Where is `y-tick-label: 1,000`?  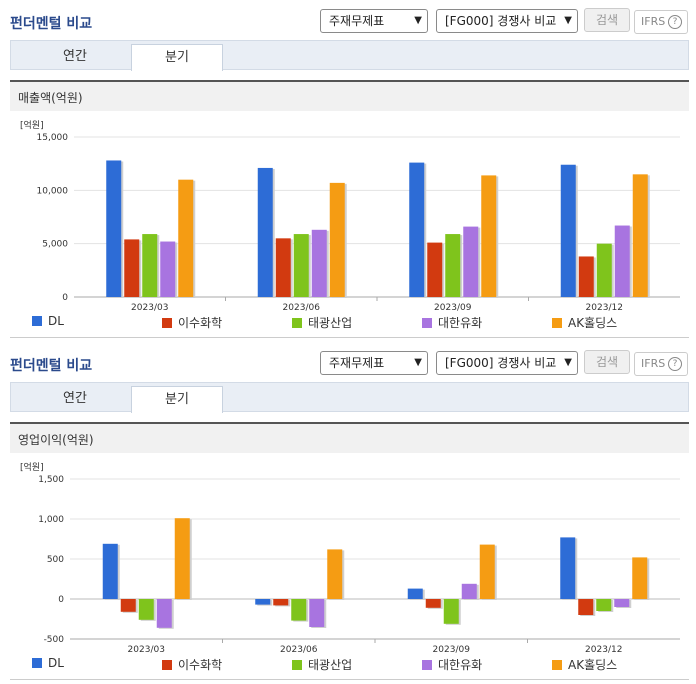
y-tick-label: 1,000 is located at coordinates (51, 520).